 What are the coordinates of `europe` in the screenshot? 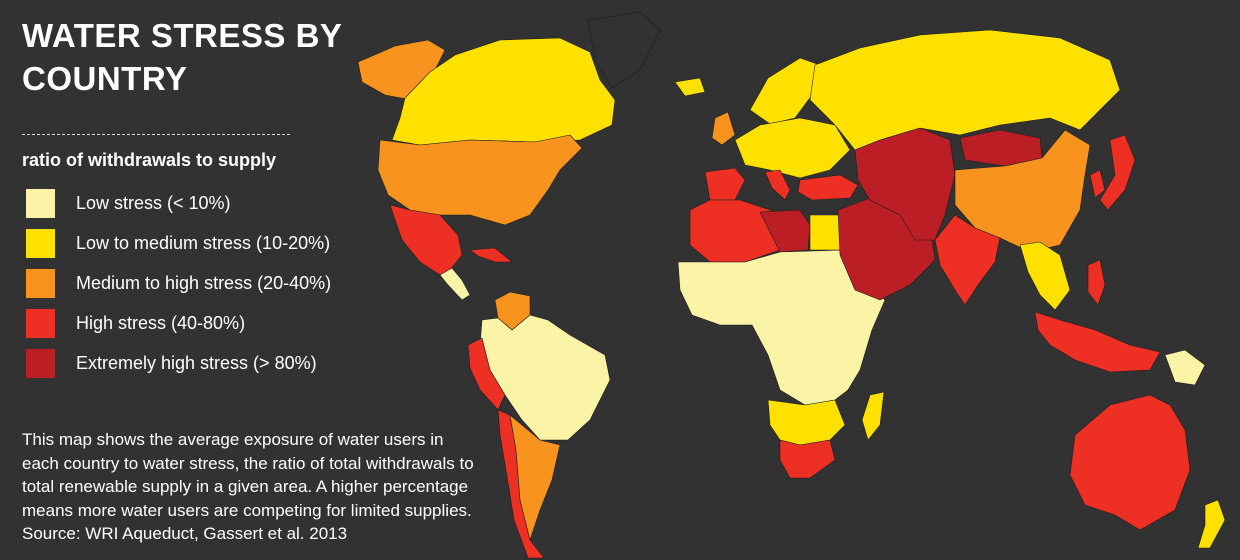 It's located at (792, 148).